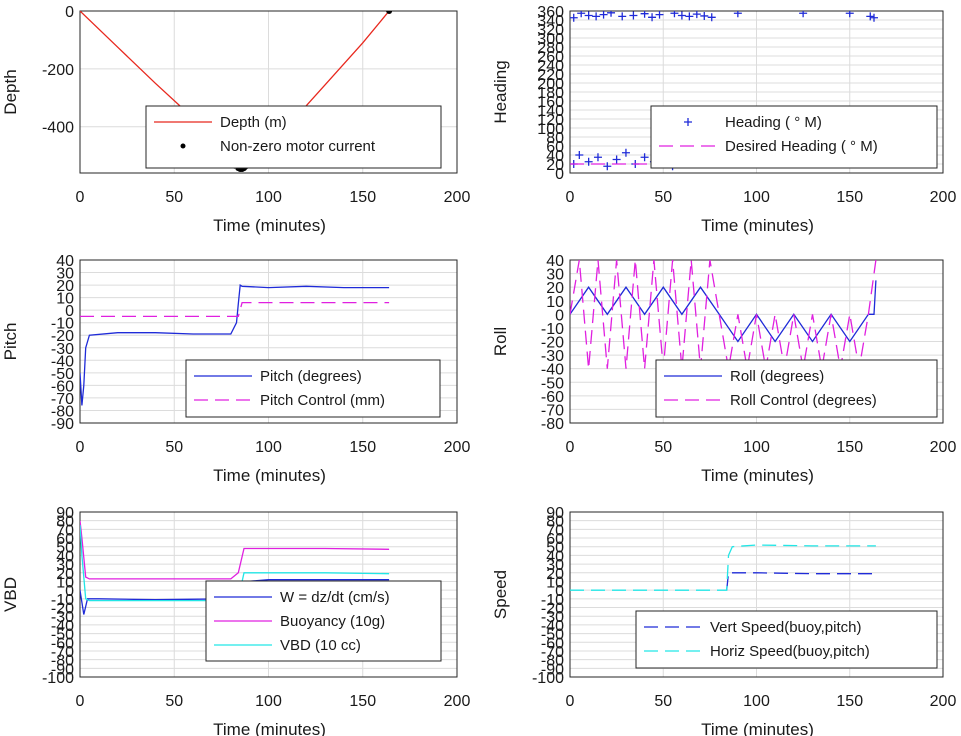  I want to click on y-tick-label: 240, so click(550, 66).